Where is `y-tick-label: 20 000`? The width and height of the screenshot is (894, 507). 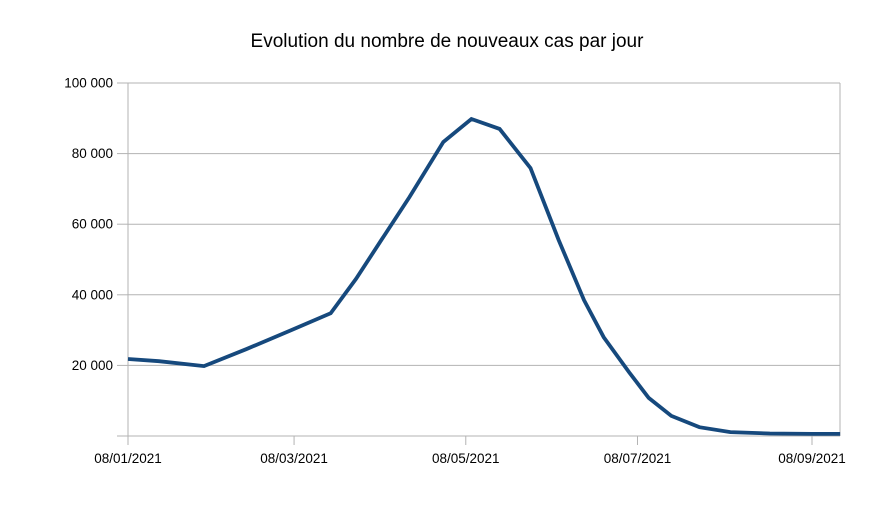 y-tick-label: 20 000 is located at coordinates (92, 365).